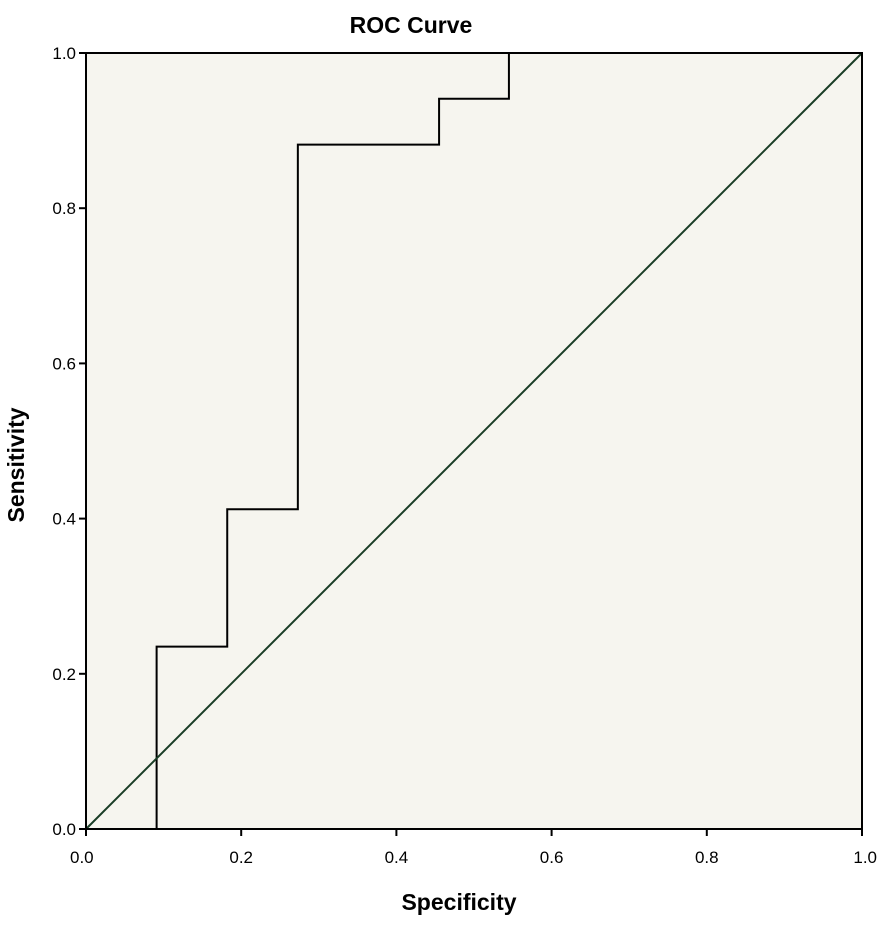 This screenshot has height=928, width=886. What do you see at coordinates (16, 464) in the screenshot?
I see `y-axis-title: Sensitivity` at bounding box center [16, 464].